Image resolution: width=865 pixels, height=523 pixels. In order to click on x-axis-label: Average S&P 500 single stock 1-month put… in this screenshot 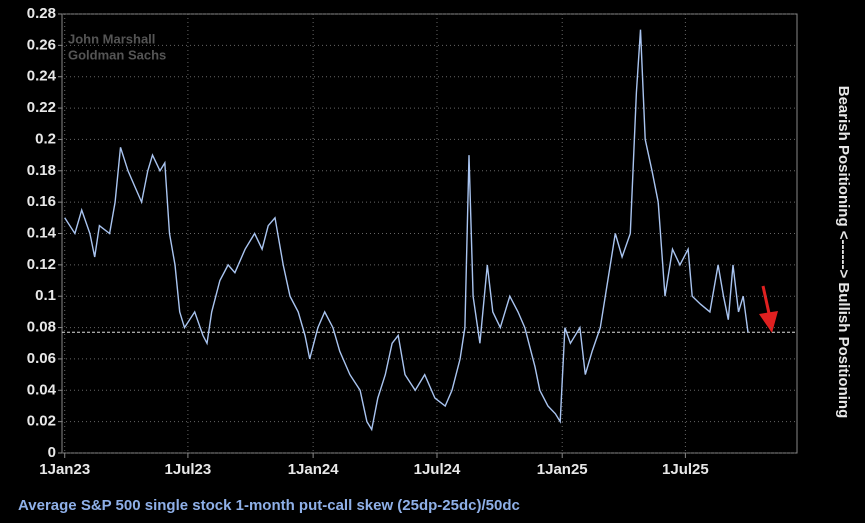, I will do `click(269, 505)`.